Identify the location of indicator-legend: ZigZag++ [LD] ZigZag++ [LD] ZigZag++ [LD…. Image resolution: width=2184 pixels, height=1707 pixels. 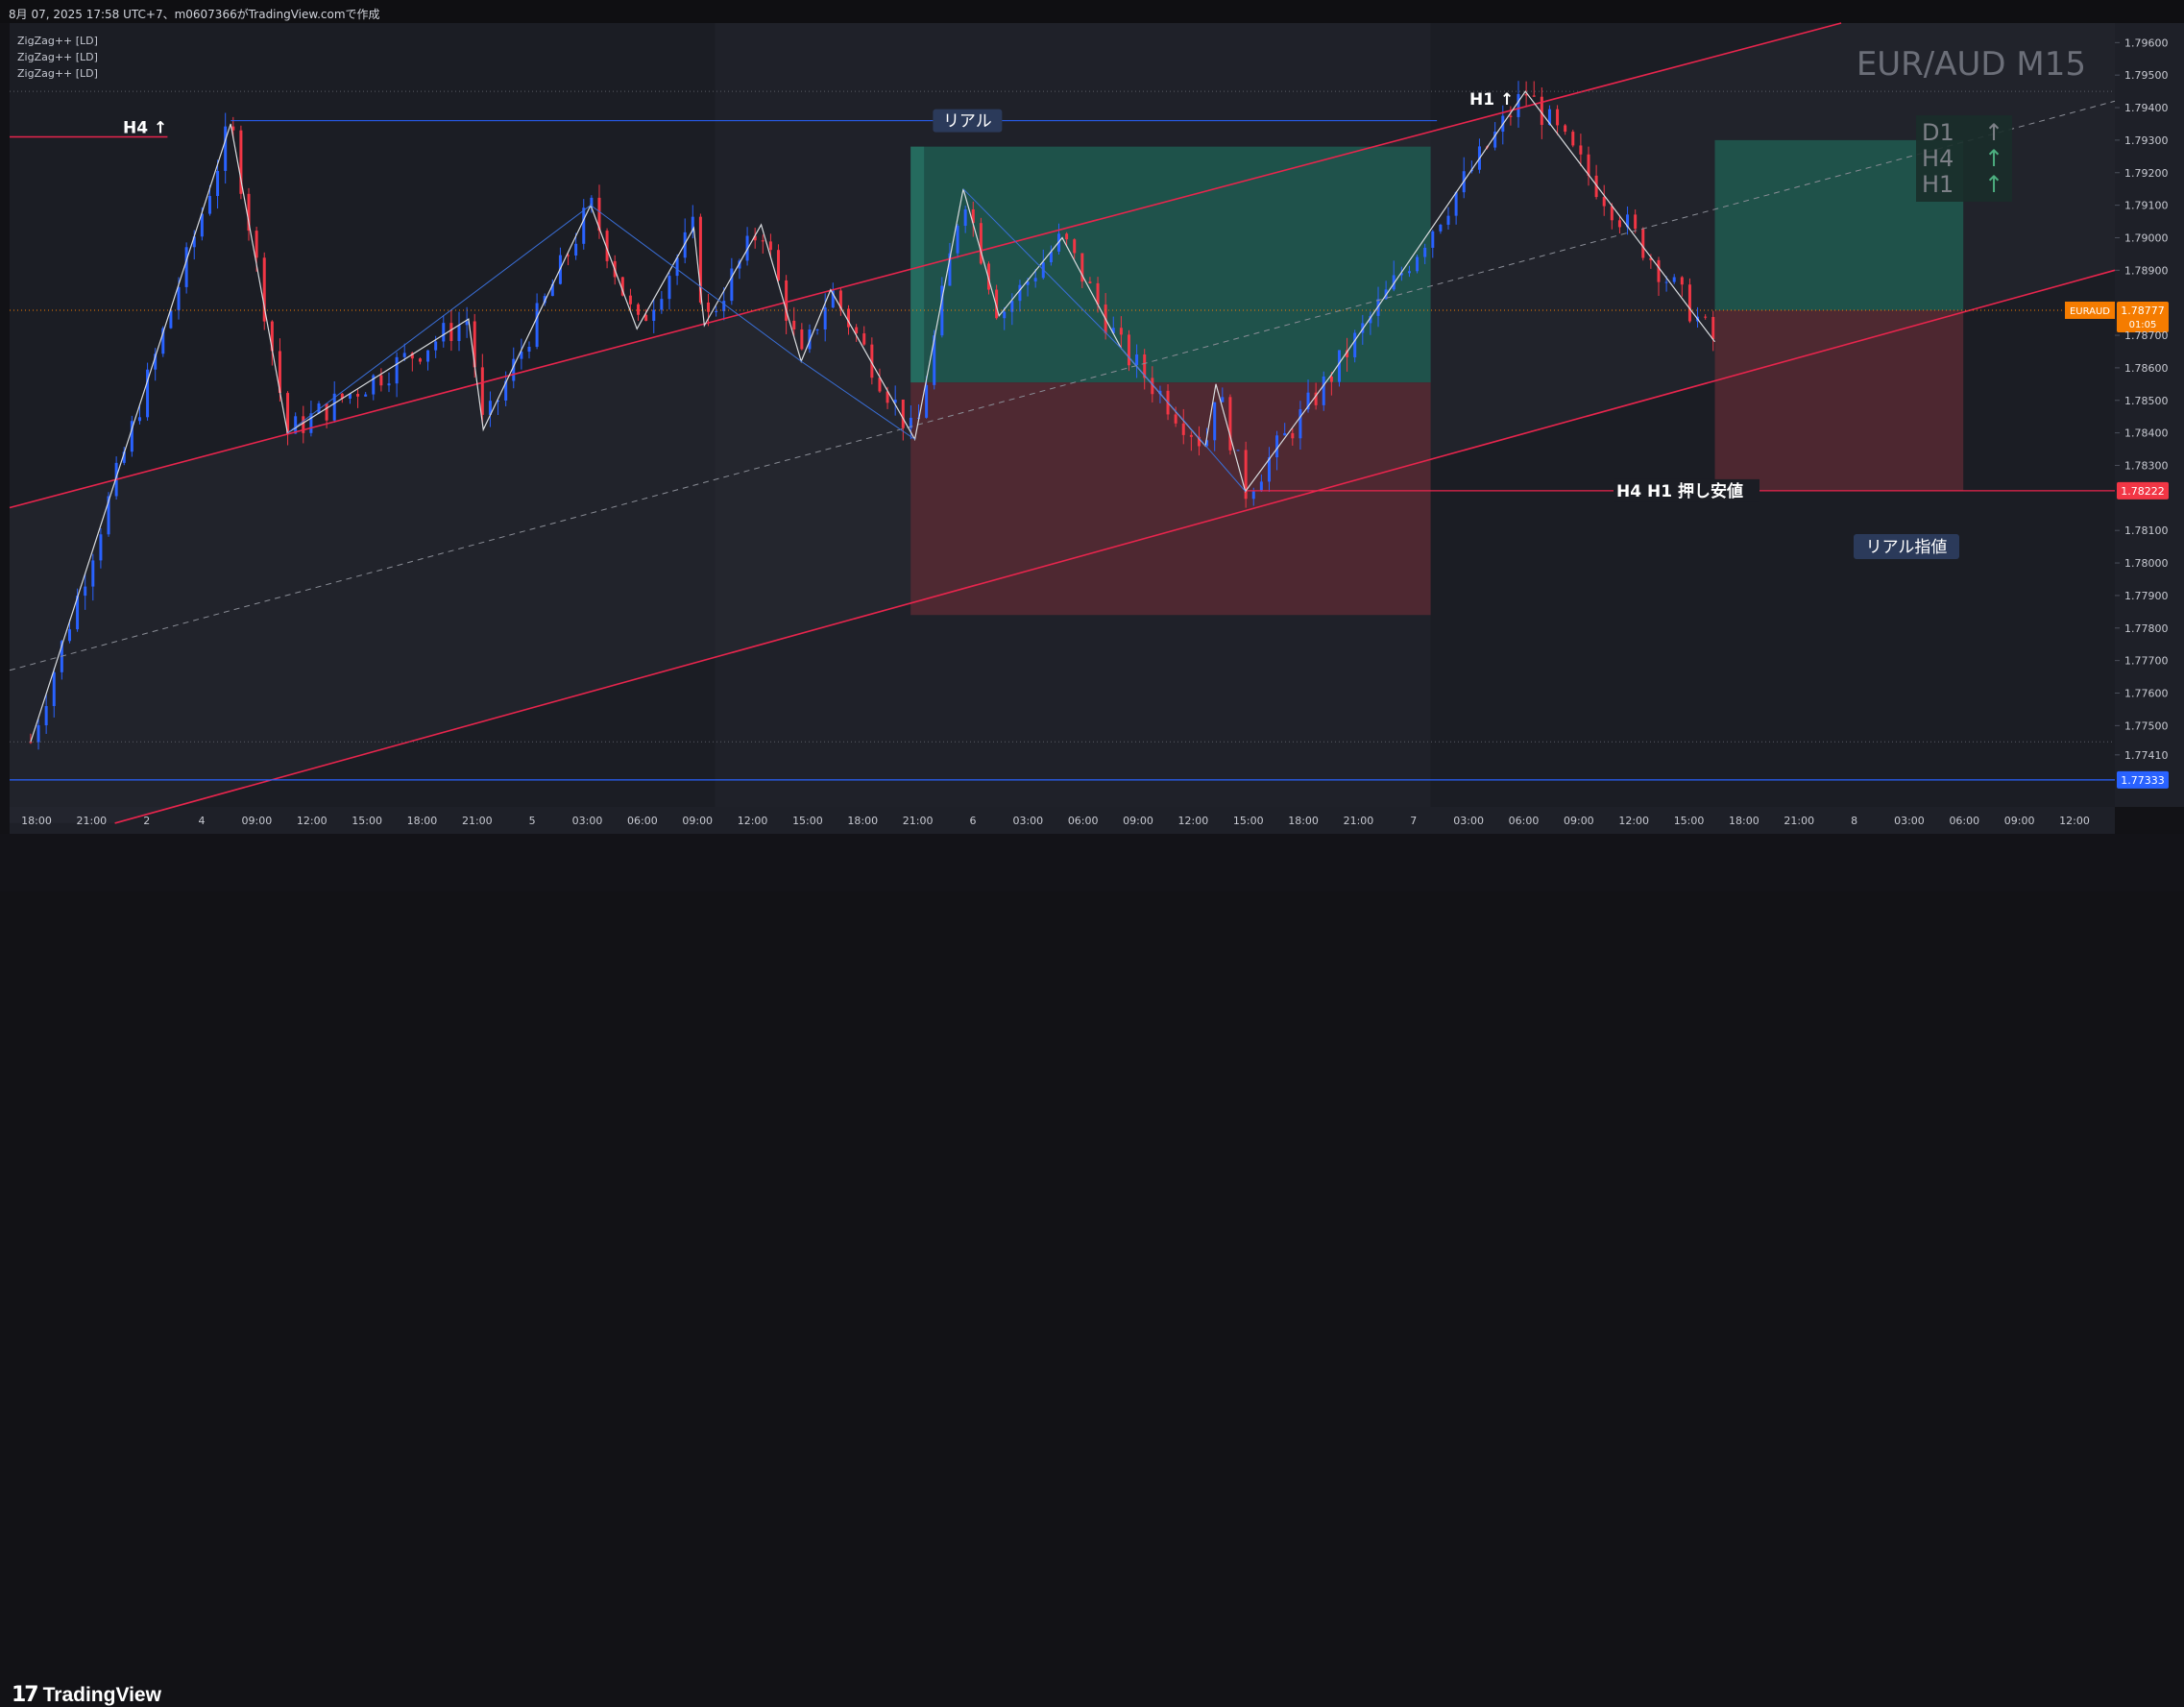
(57, 57).